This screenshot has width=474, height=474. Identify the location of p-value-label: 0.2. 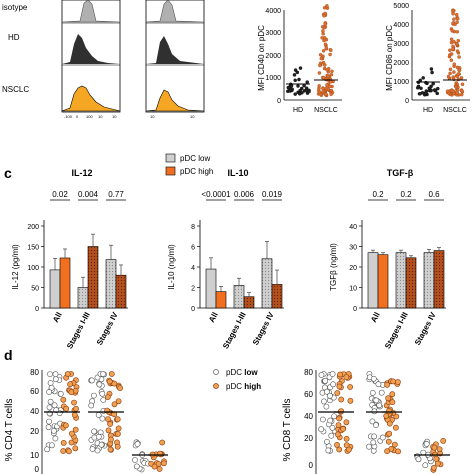
(378, 194).